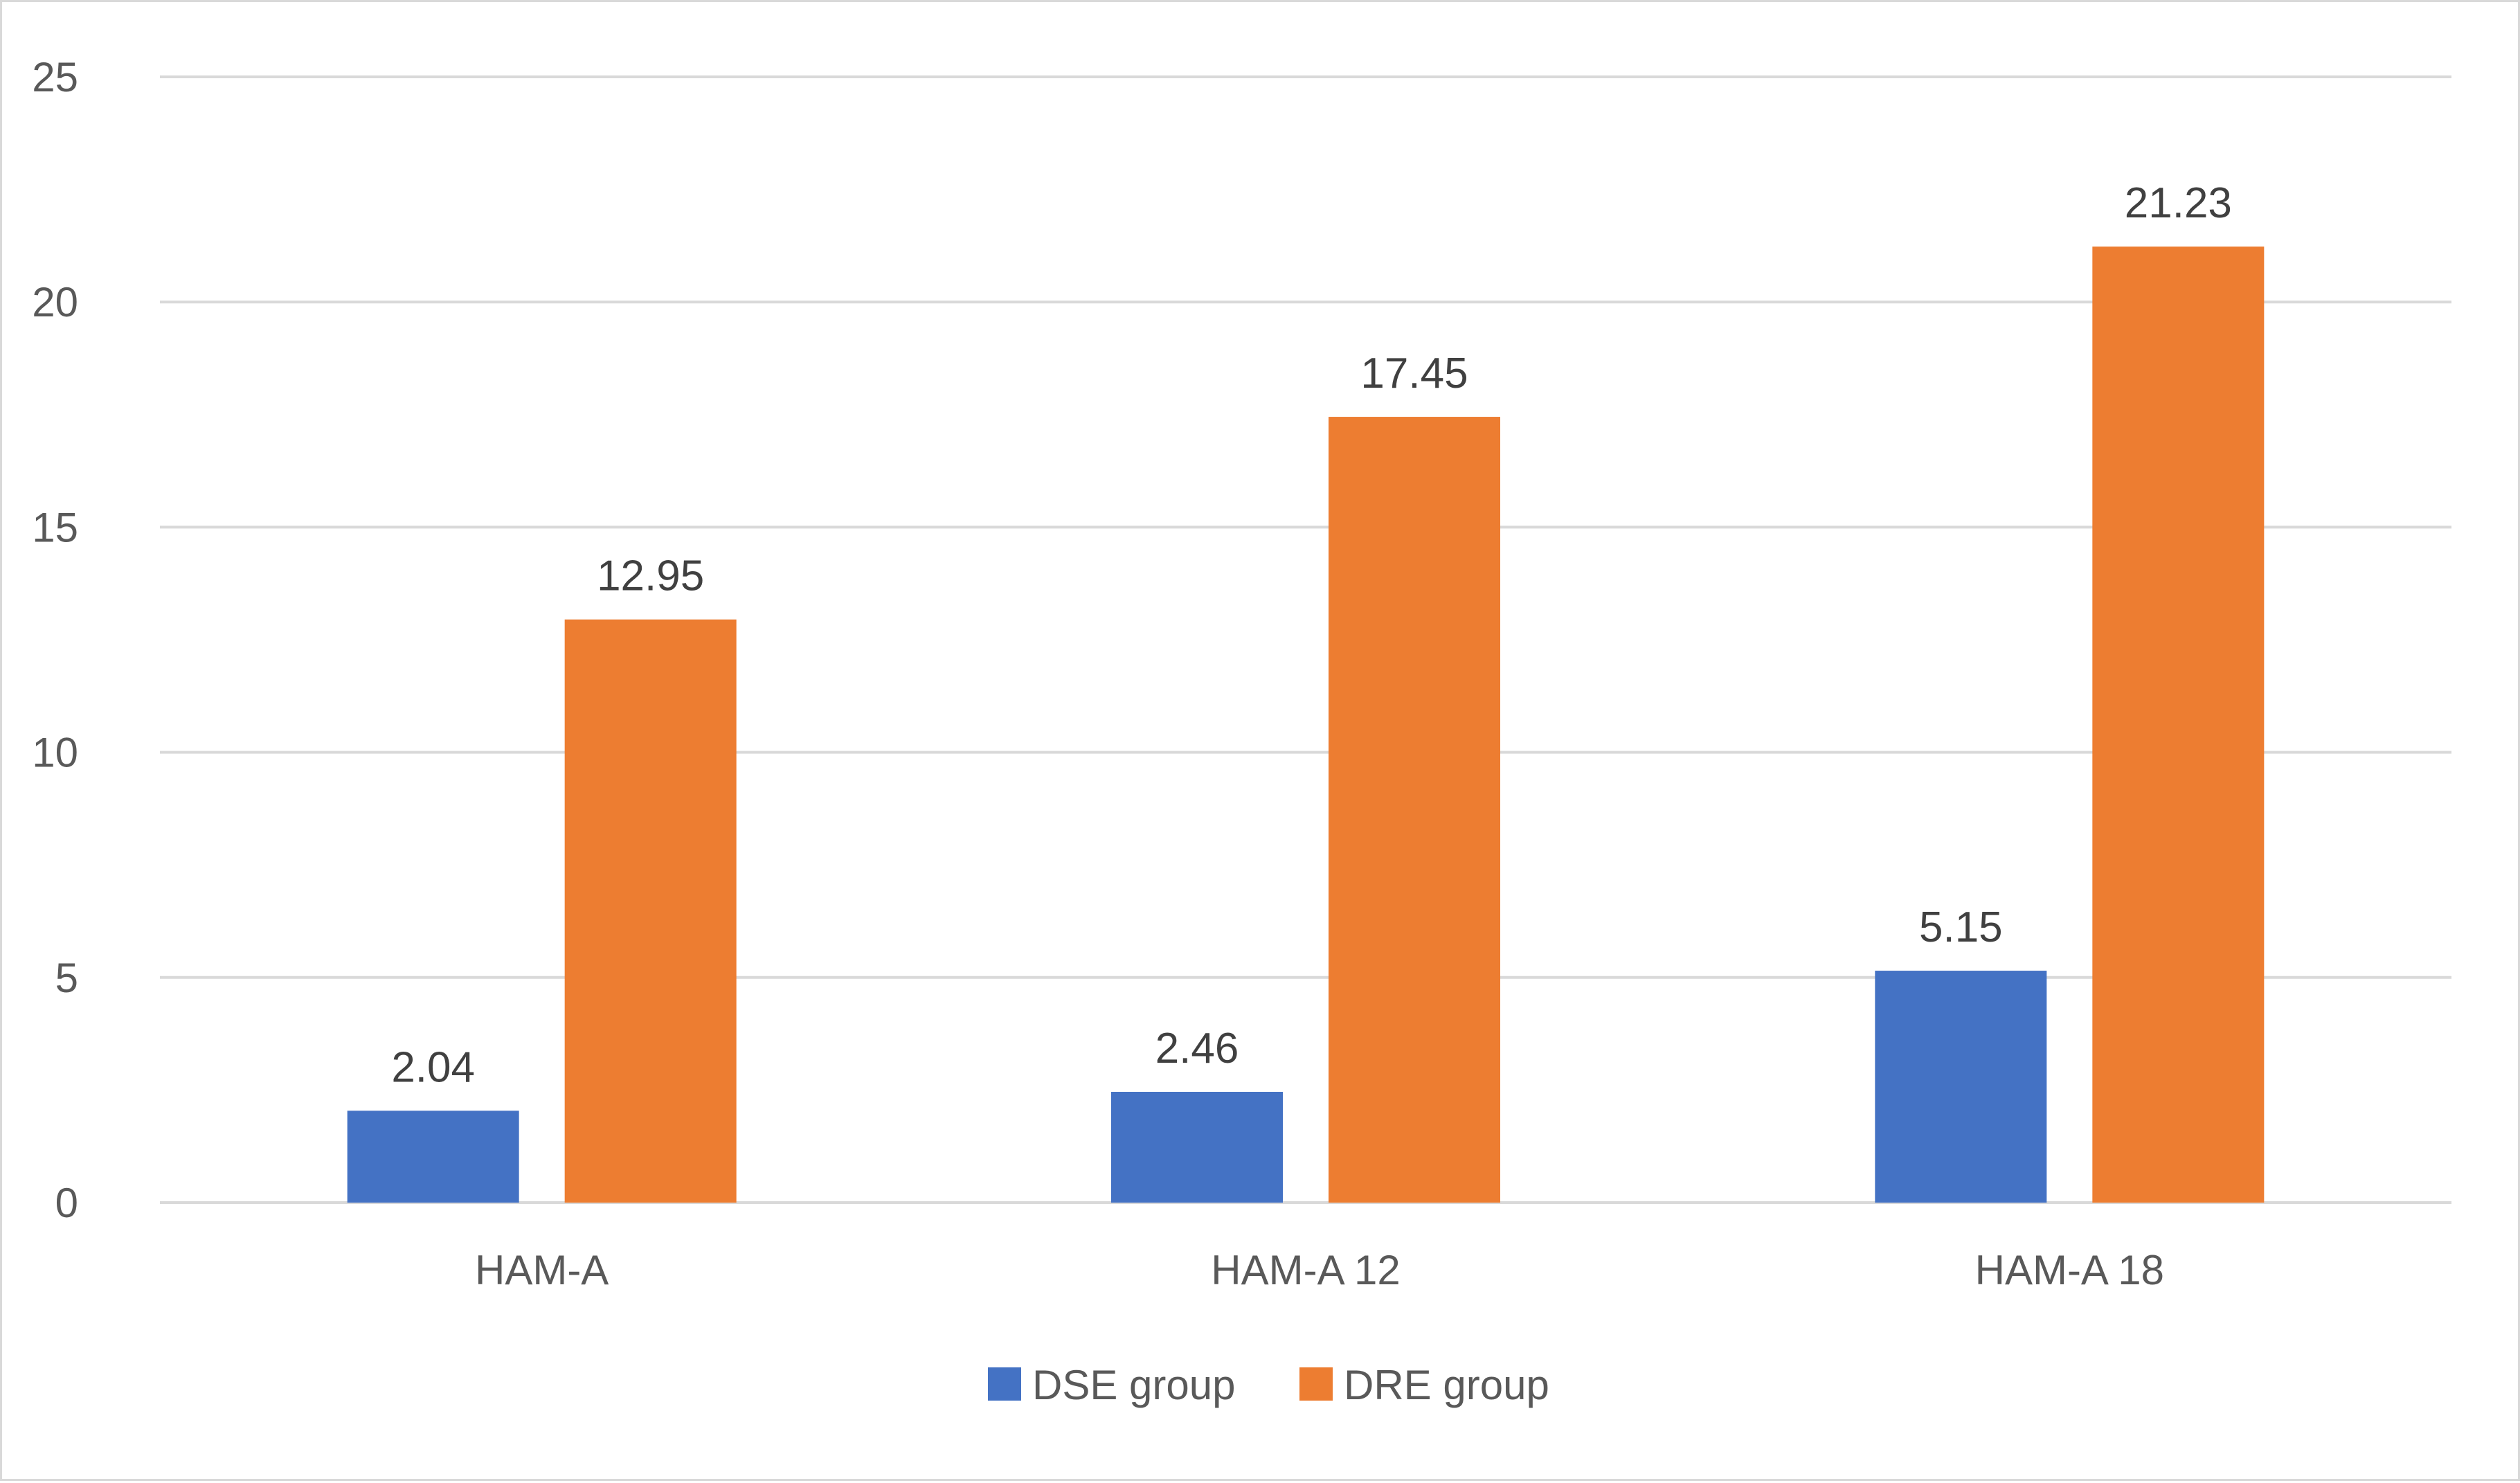 Image resolution: width=2520 pixels, height=1483 pixels. Describe the element at coordinates (650, 576) in the screenshot. I see `data-label: 12.95` at that location.